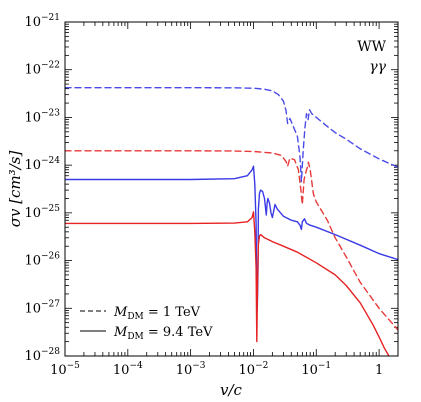 Image resolution: width=421 pixels, height=402 pixels. Describe the element at coordinates (42, 307) in the screenshot. I see `y-tick-label: 10−27` at that location.